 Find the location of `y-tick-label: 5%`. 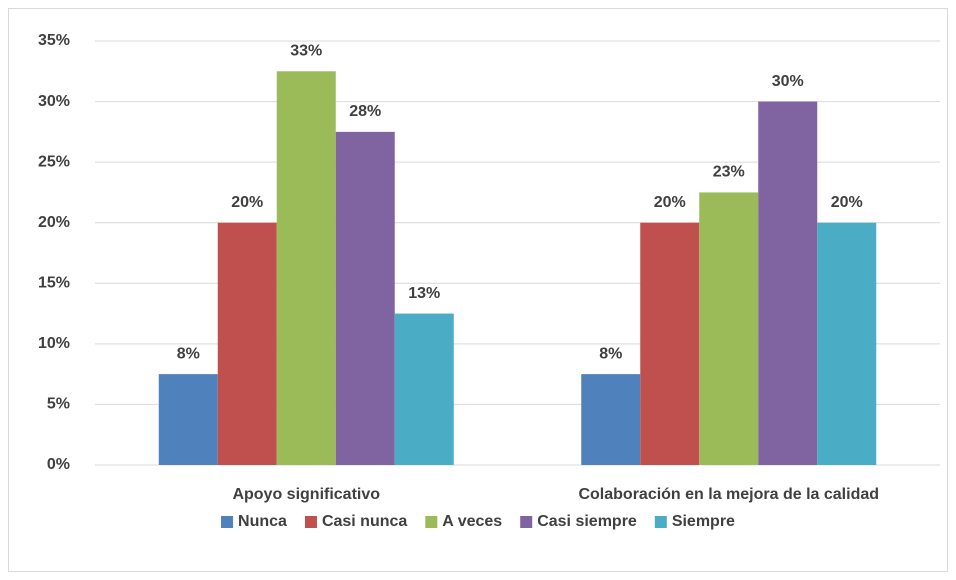

y-tick-label: 5% is located at coordinates (58, 404).